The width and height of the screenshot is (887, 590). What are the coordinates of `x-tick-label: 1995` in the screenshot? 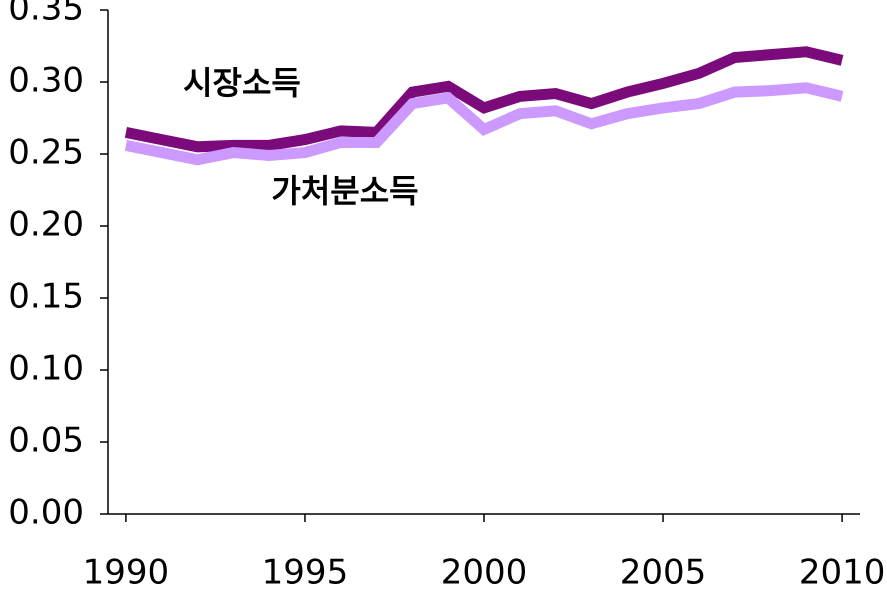 It's located at (305, 571).